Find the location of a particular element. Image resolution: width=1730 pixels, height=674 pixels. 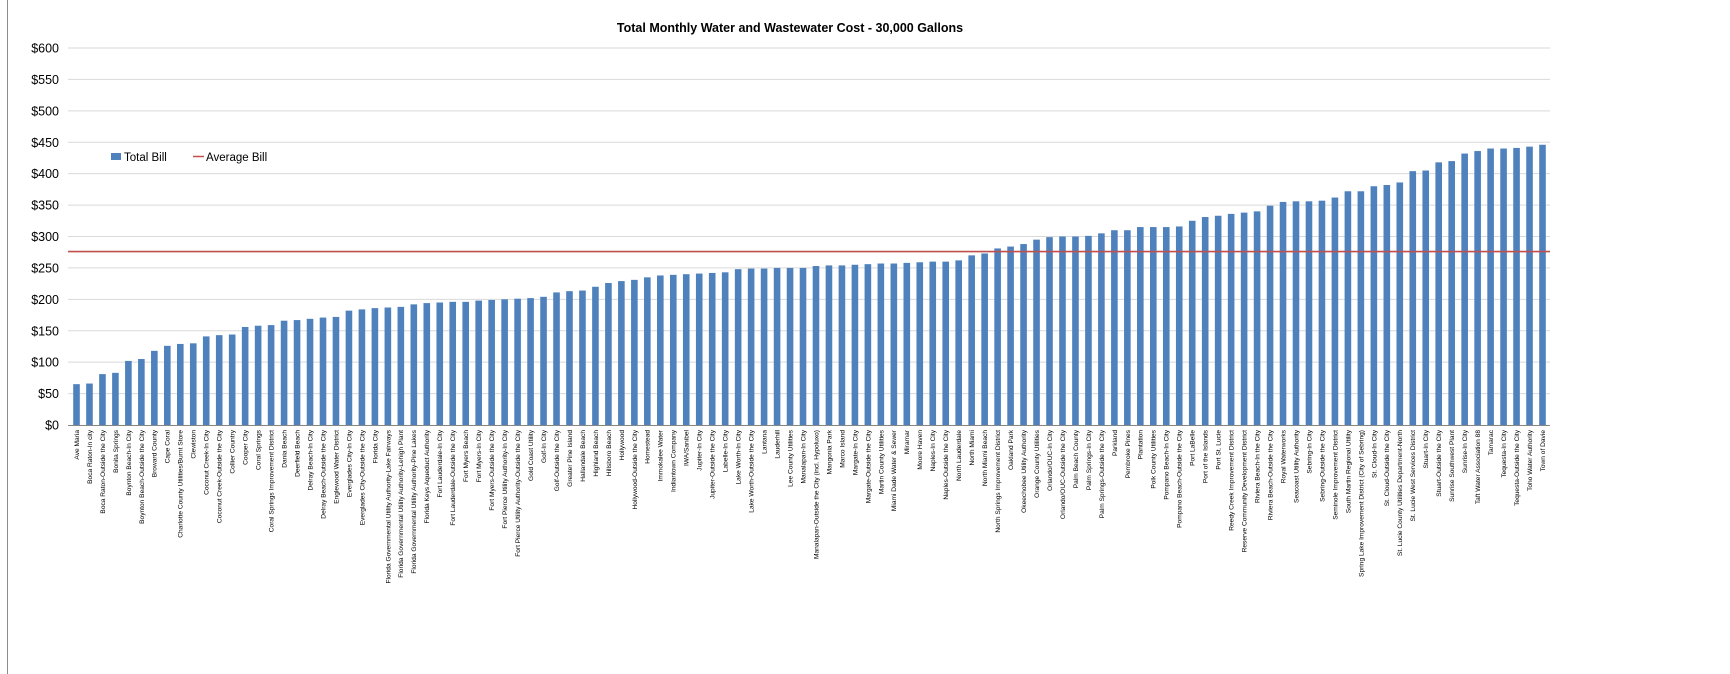

x-tick-label: St. Cloud-In City is located at coordinates (1374, 453).